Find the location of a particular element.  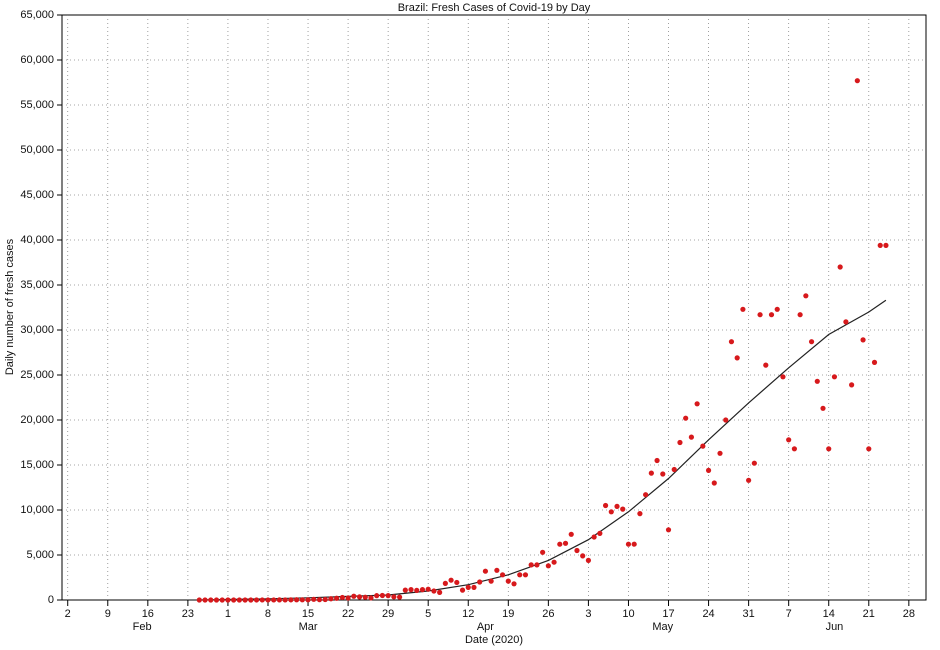

x-tick-label: 28 is located at coordinates (909, 614).